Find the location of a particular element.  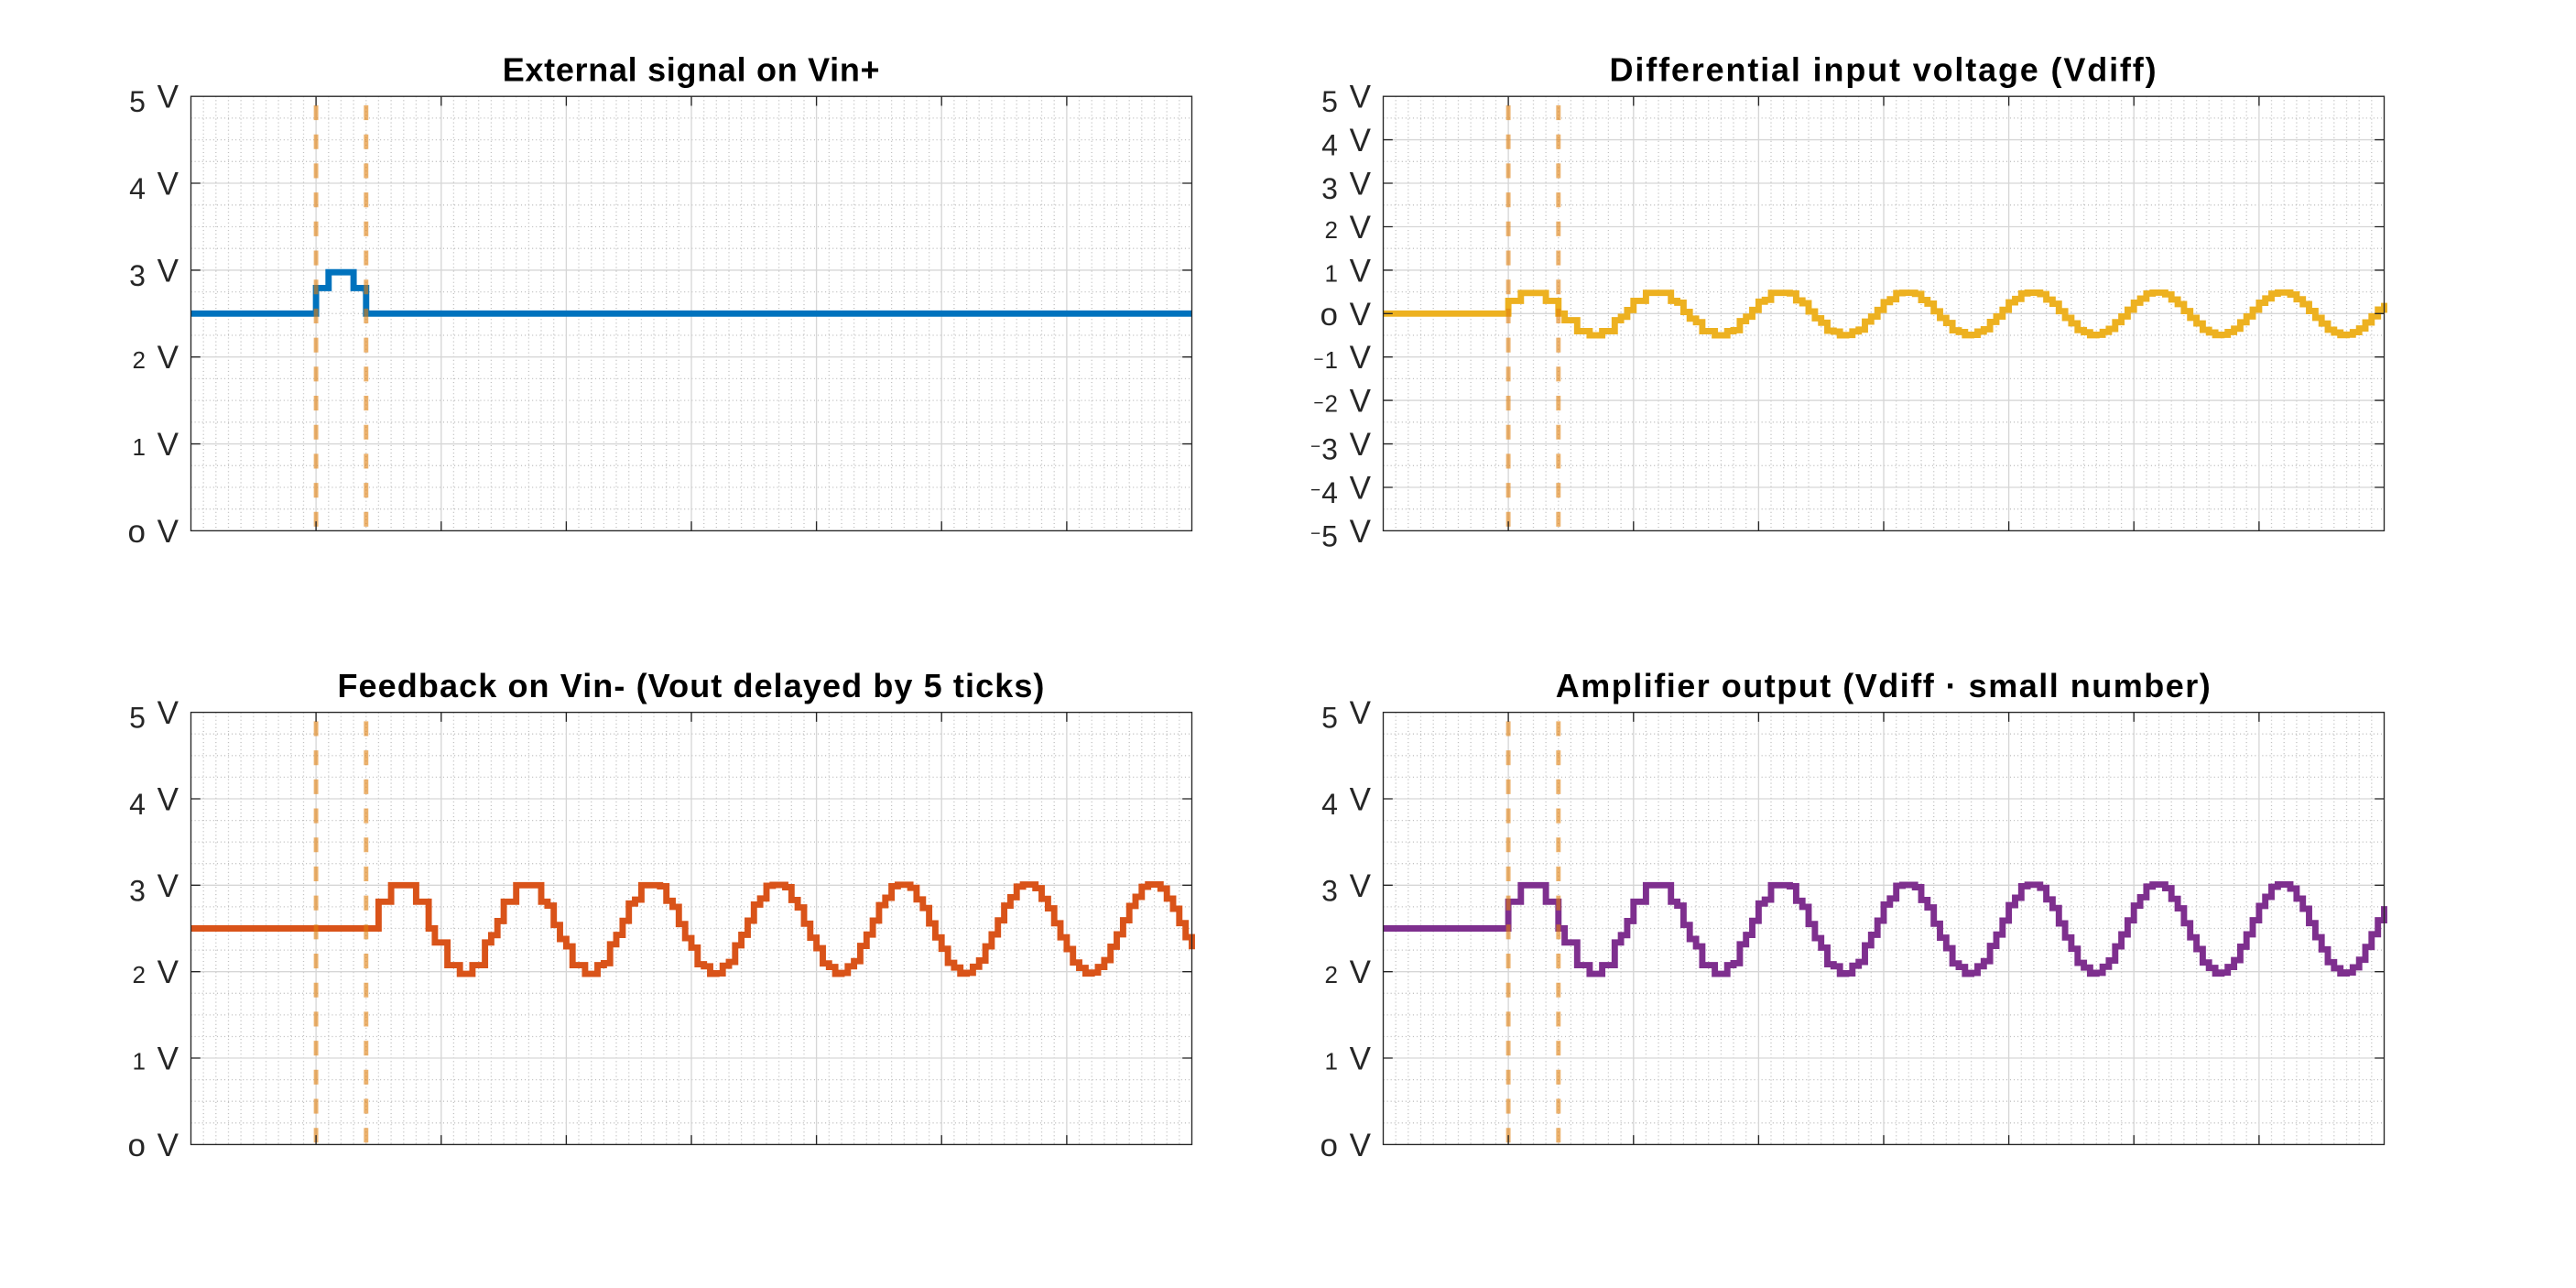

svg-text:Differential input voltage (Vd: Differential input voltage (Vdiff) is located at coordinates (1884, 70).